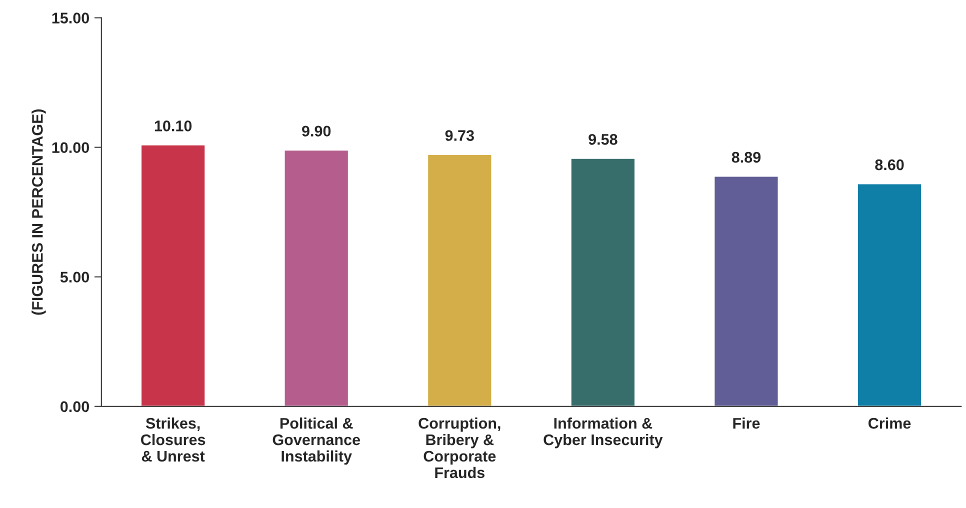 The height and width of the screenshot is (508, 966). What do you see at coordinates (74, 277) in the screenshot?
I see `y-tick-label: 5.00` at bounding box center [74, 277].